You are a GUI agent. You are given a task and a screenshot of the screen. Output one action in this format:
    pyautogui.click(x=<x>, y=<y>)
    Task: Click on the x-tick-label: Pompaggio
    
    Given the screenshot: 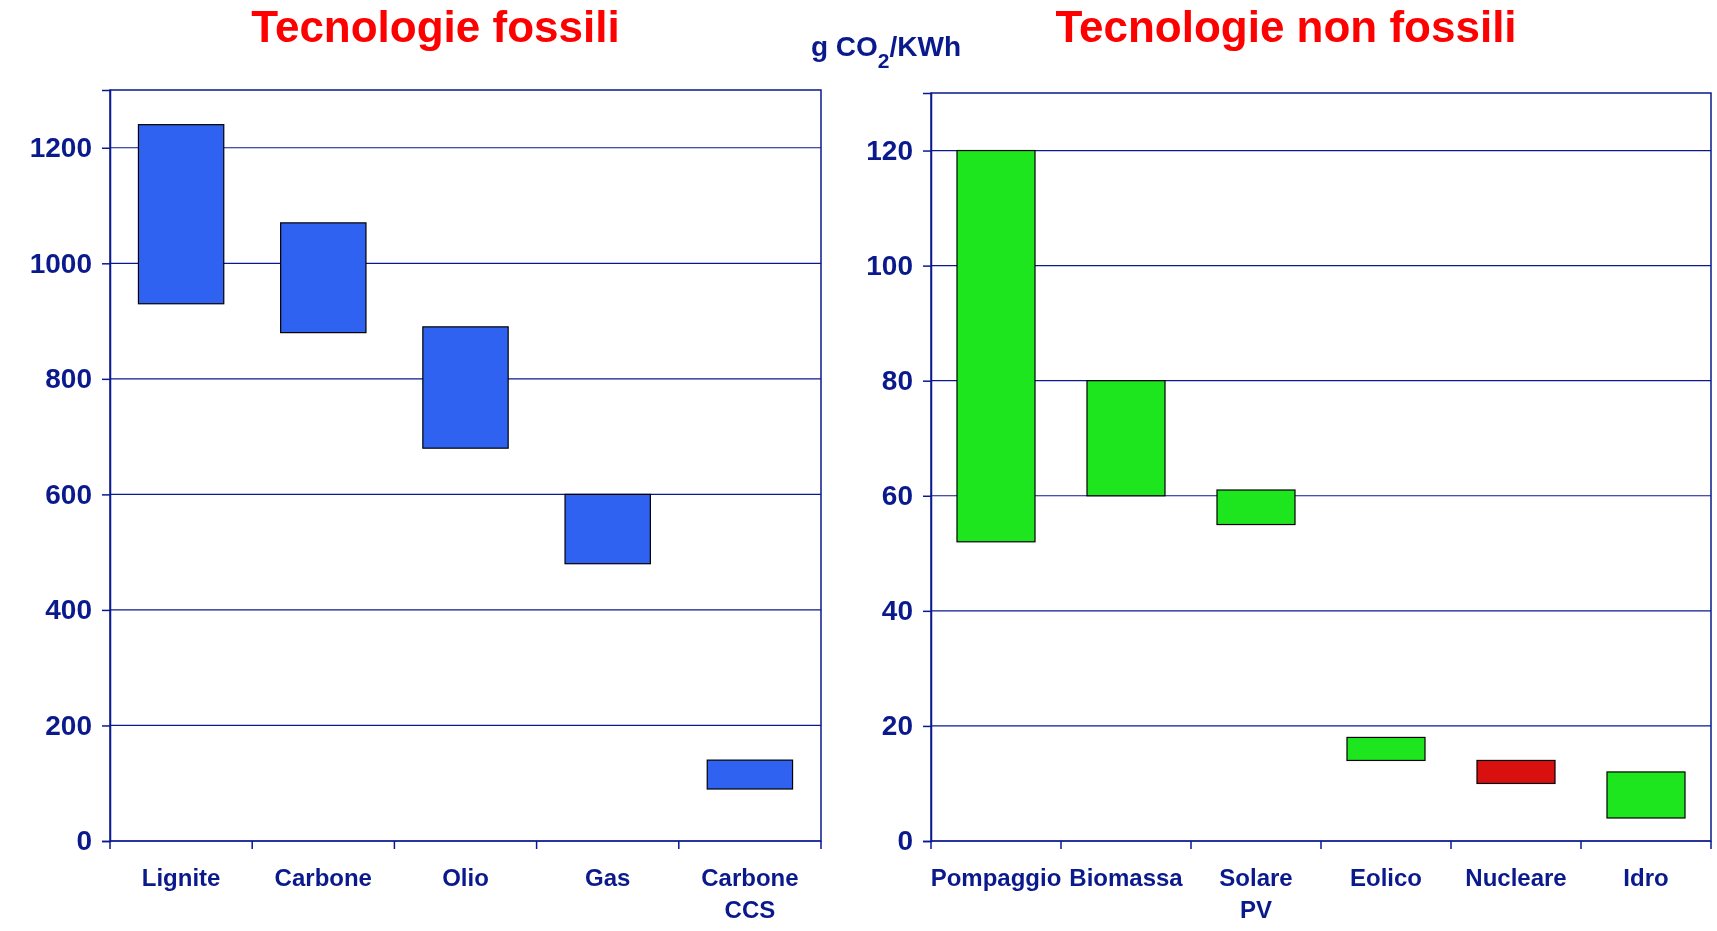 What is the action you would take?
    pyautogui.click(x=996, y=877)
    